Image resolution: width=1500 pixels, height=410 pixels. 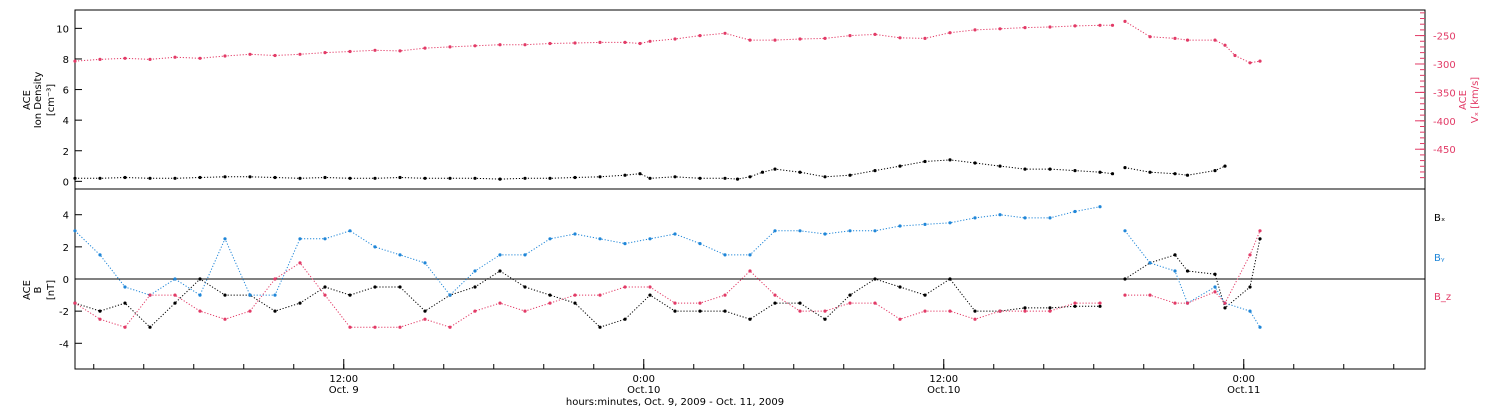 What do you see at coordinates (64, 344) in the screenshot?
I see `bottom-tick-label-0: -4` at bounding box center [64, 344].